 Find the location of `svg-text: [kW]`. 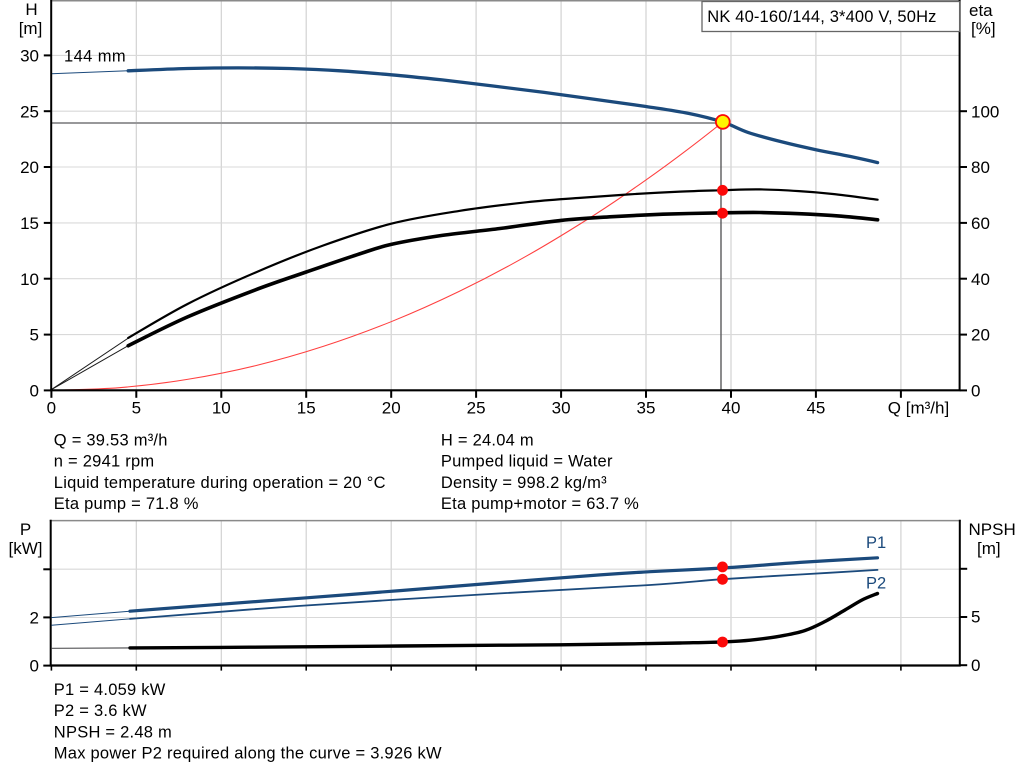

svg-text: [kW] is located at coordinates (26, 548).